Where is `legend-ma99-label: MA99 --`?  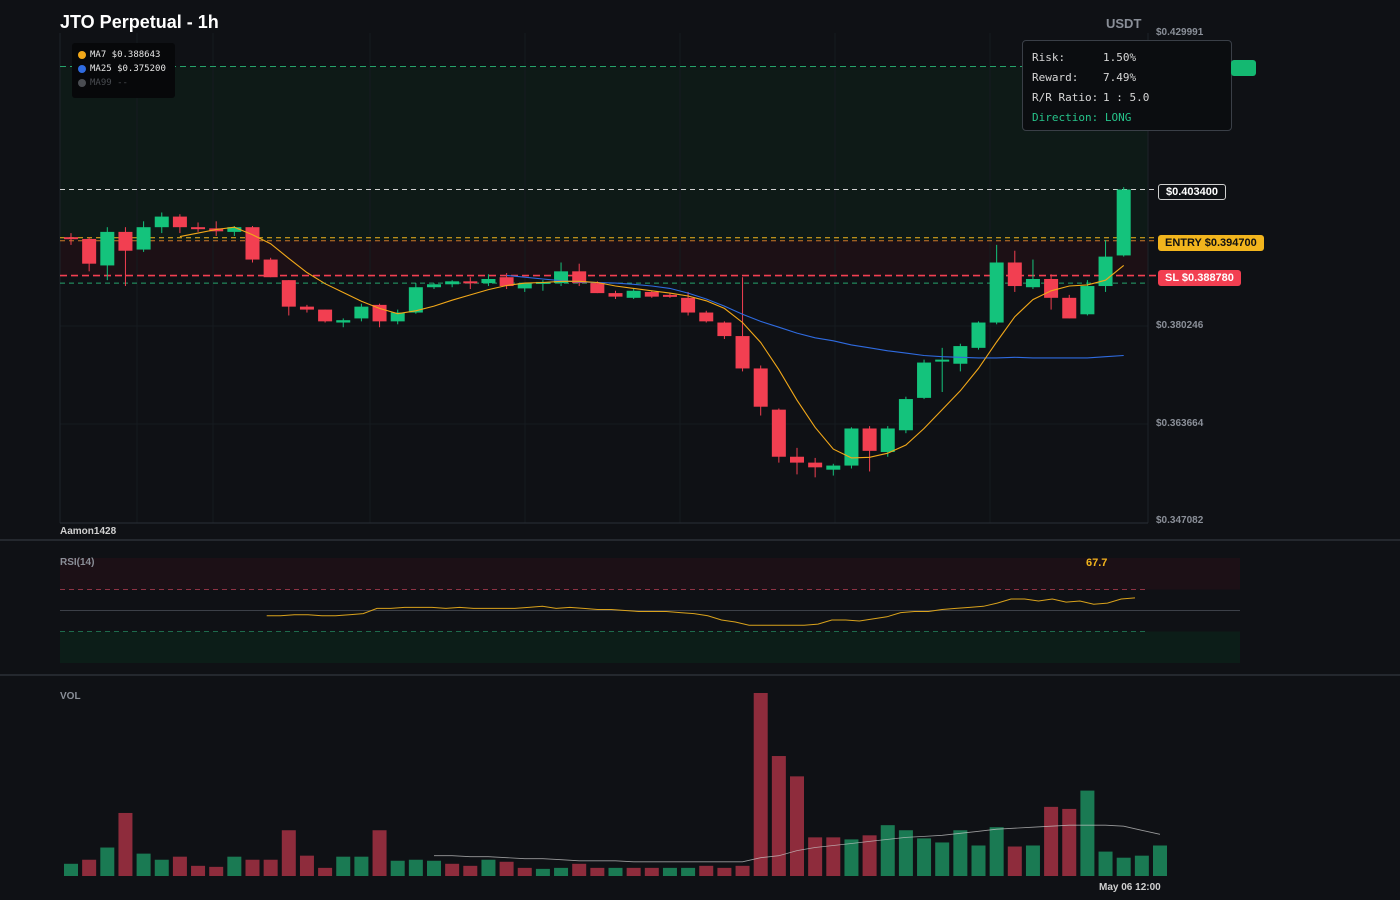 legend-ma99-label: MA99 -- is located at coordinates (109, 83).